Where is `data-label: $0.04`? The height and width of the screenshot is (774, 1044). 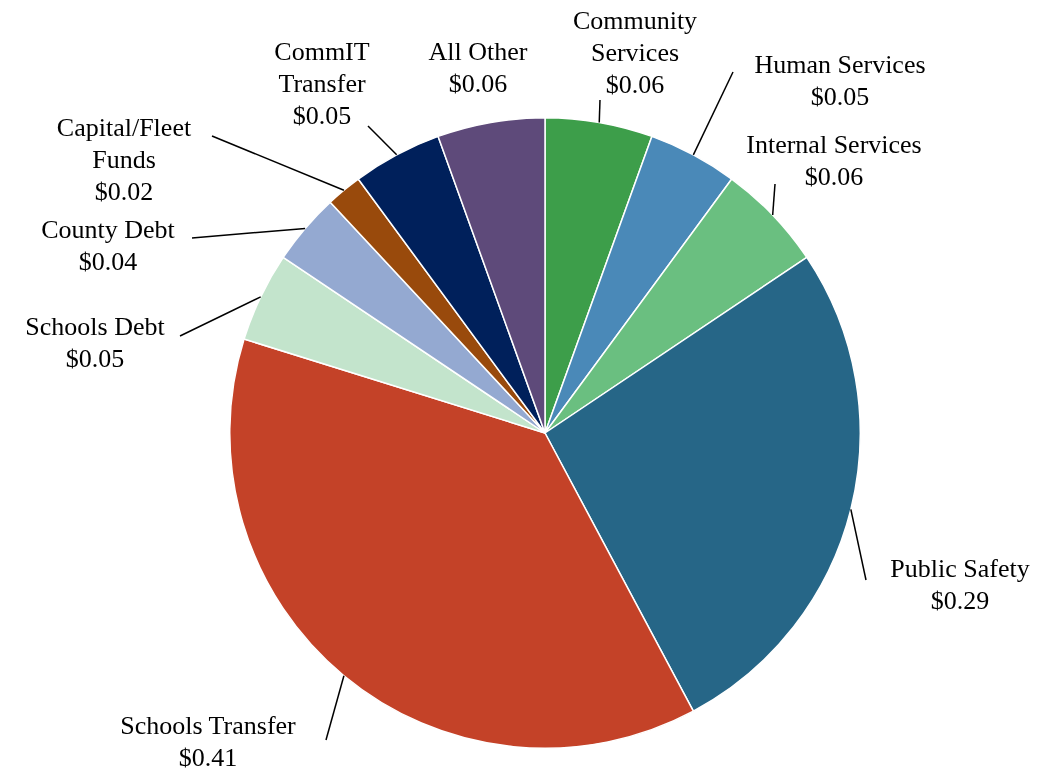
data-label: $0.04 is located at coordinates (108, 261).